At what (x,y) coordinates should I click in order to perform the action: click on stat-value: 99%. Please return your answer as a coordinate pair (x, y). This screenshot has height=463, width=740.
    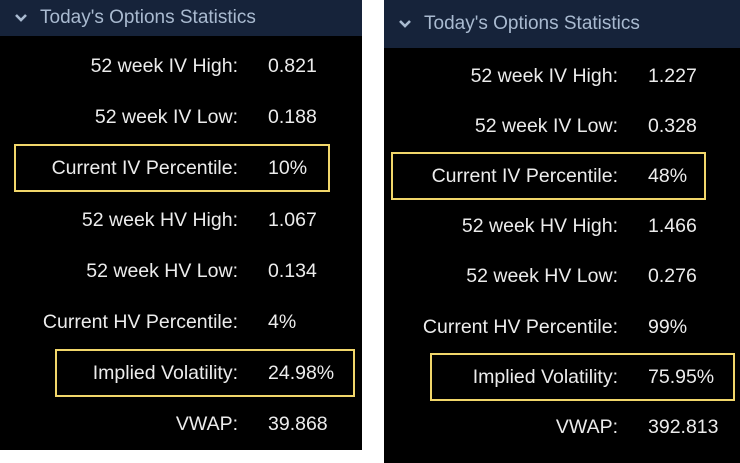
    Looking at the image, I should click on (668, 326).